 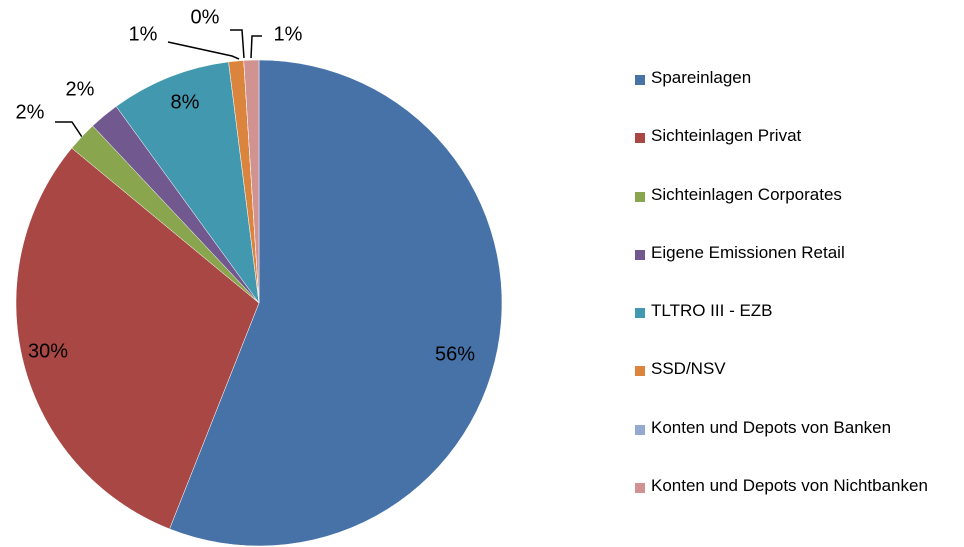 I want to click on legend-label: Konten und Depots von Banken, so click(x=771, y=427).